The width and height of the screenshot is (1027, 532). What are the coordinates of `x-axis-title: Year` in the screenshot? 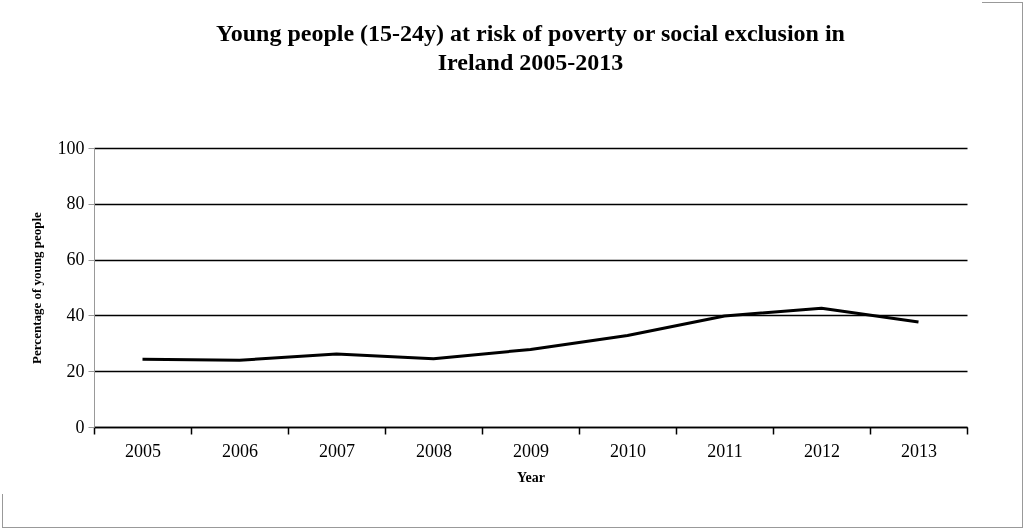 It's located at (531, 477).